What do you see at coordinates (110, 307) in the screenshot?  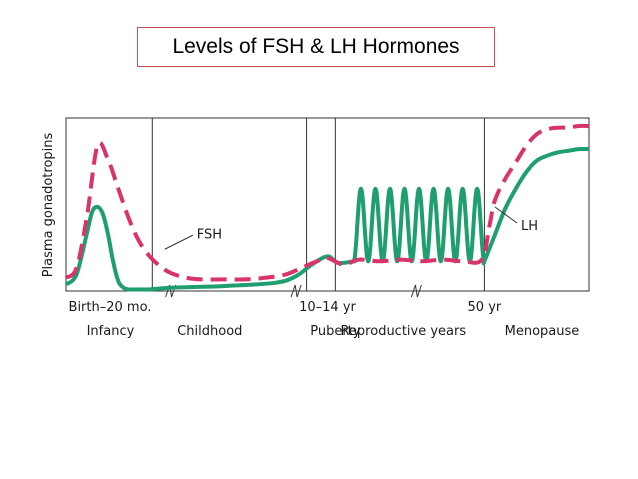 I see `x-tick-label: Birth–20 mo.` at bounding box center [110, 307].